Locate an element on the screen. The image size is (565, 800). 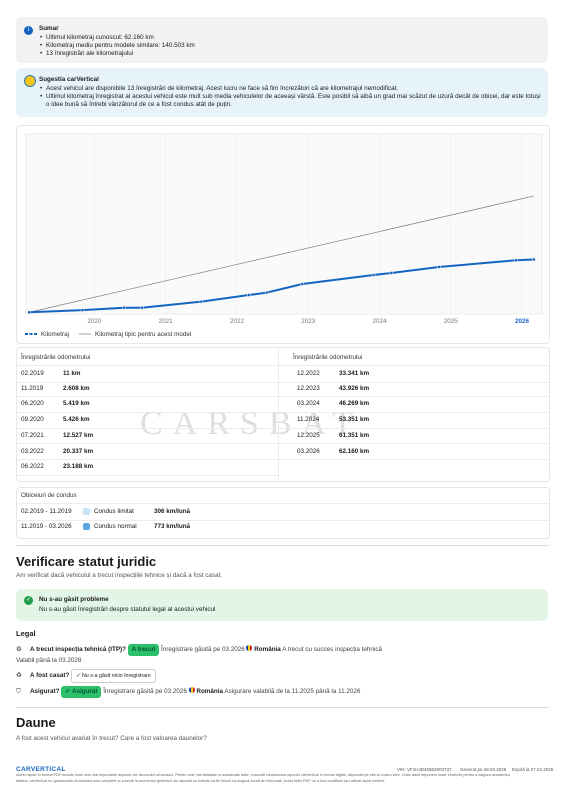
driving-rate: 306 km/lună is located at coordinates (172, 511).